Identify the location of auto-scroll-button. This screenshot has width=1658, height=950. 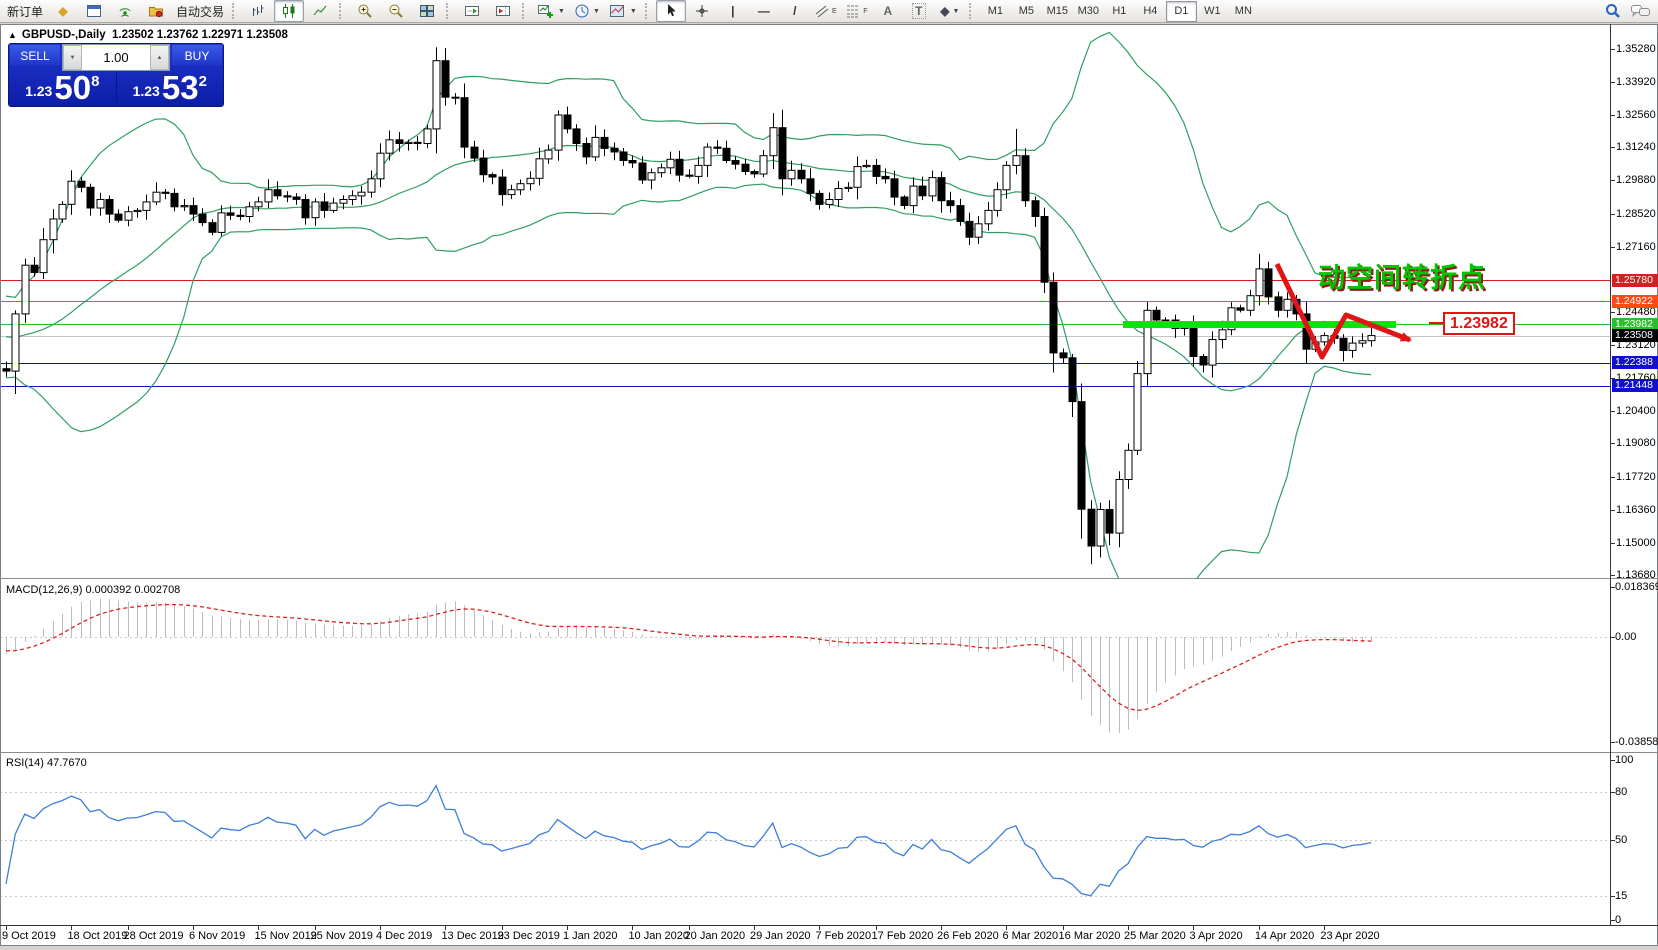
(472, 11).